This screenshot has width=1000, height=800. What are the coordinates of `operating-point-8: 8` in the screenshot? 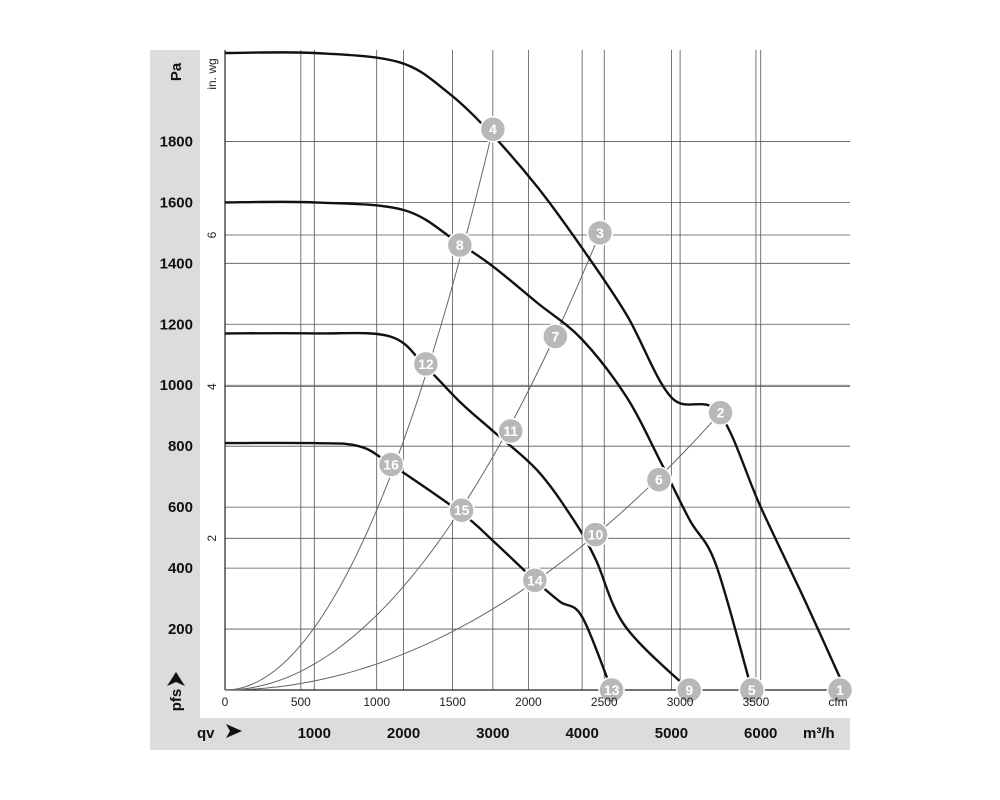 It's located at (460, 245).